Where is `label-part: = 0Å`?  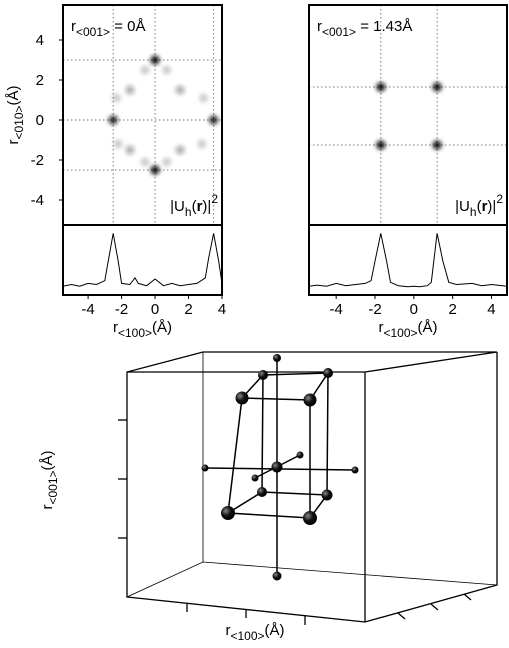 label-part: = 0Å is located at coordinates (127, 26).